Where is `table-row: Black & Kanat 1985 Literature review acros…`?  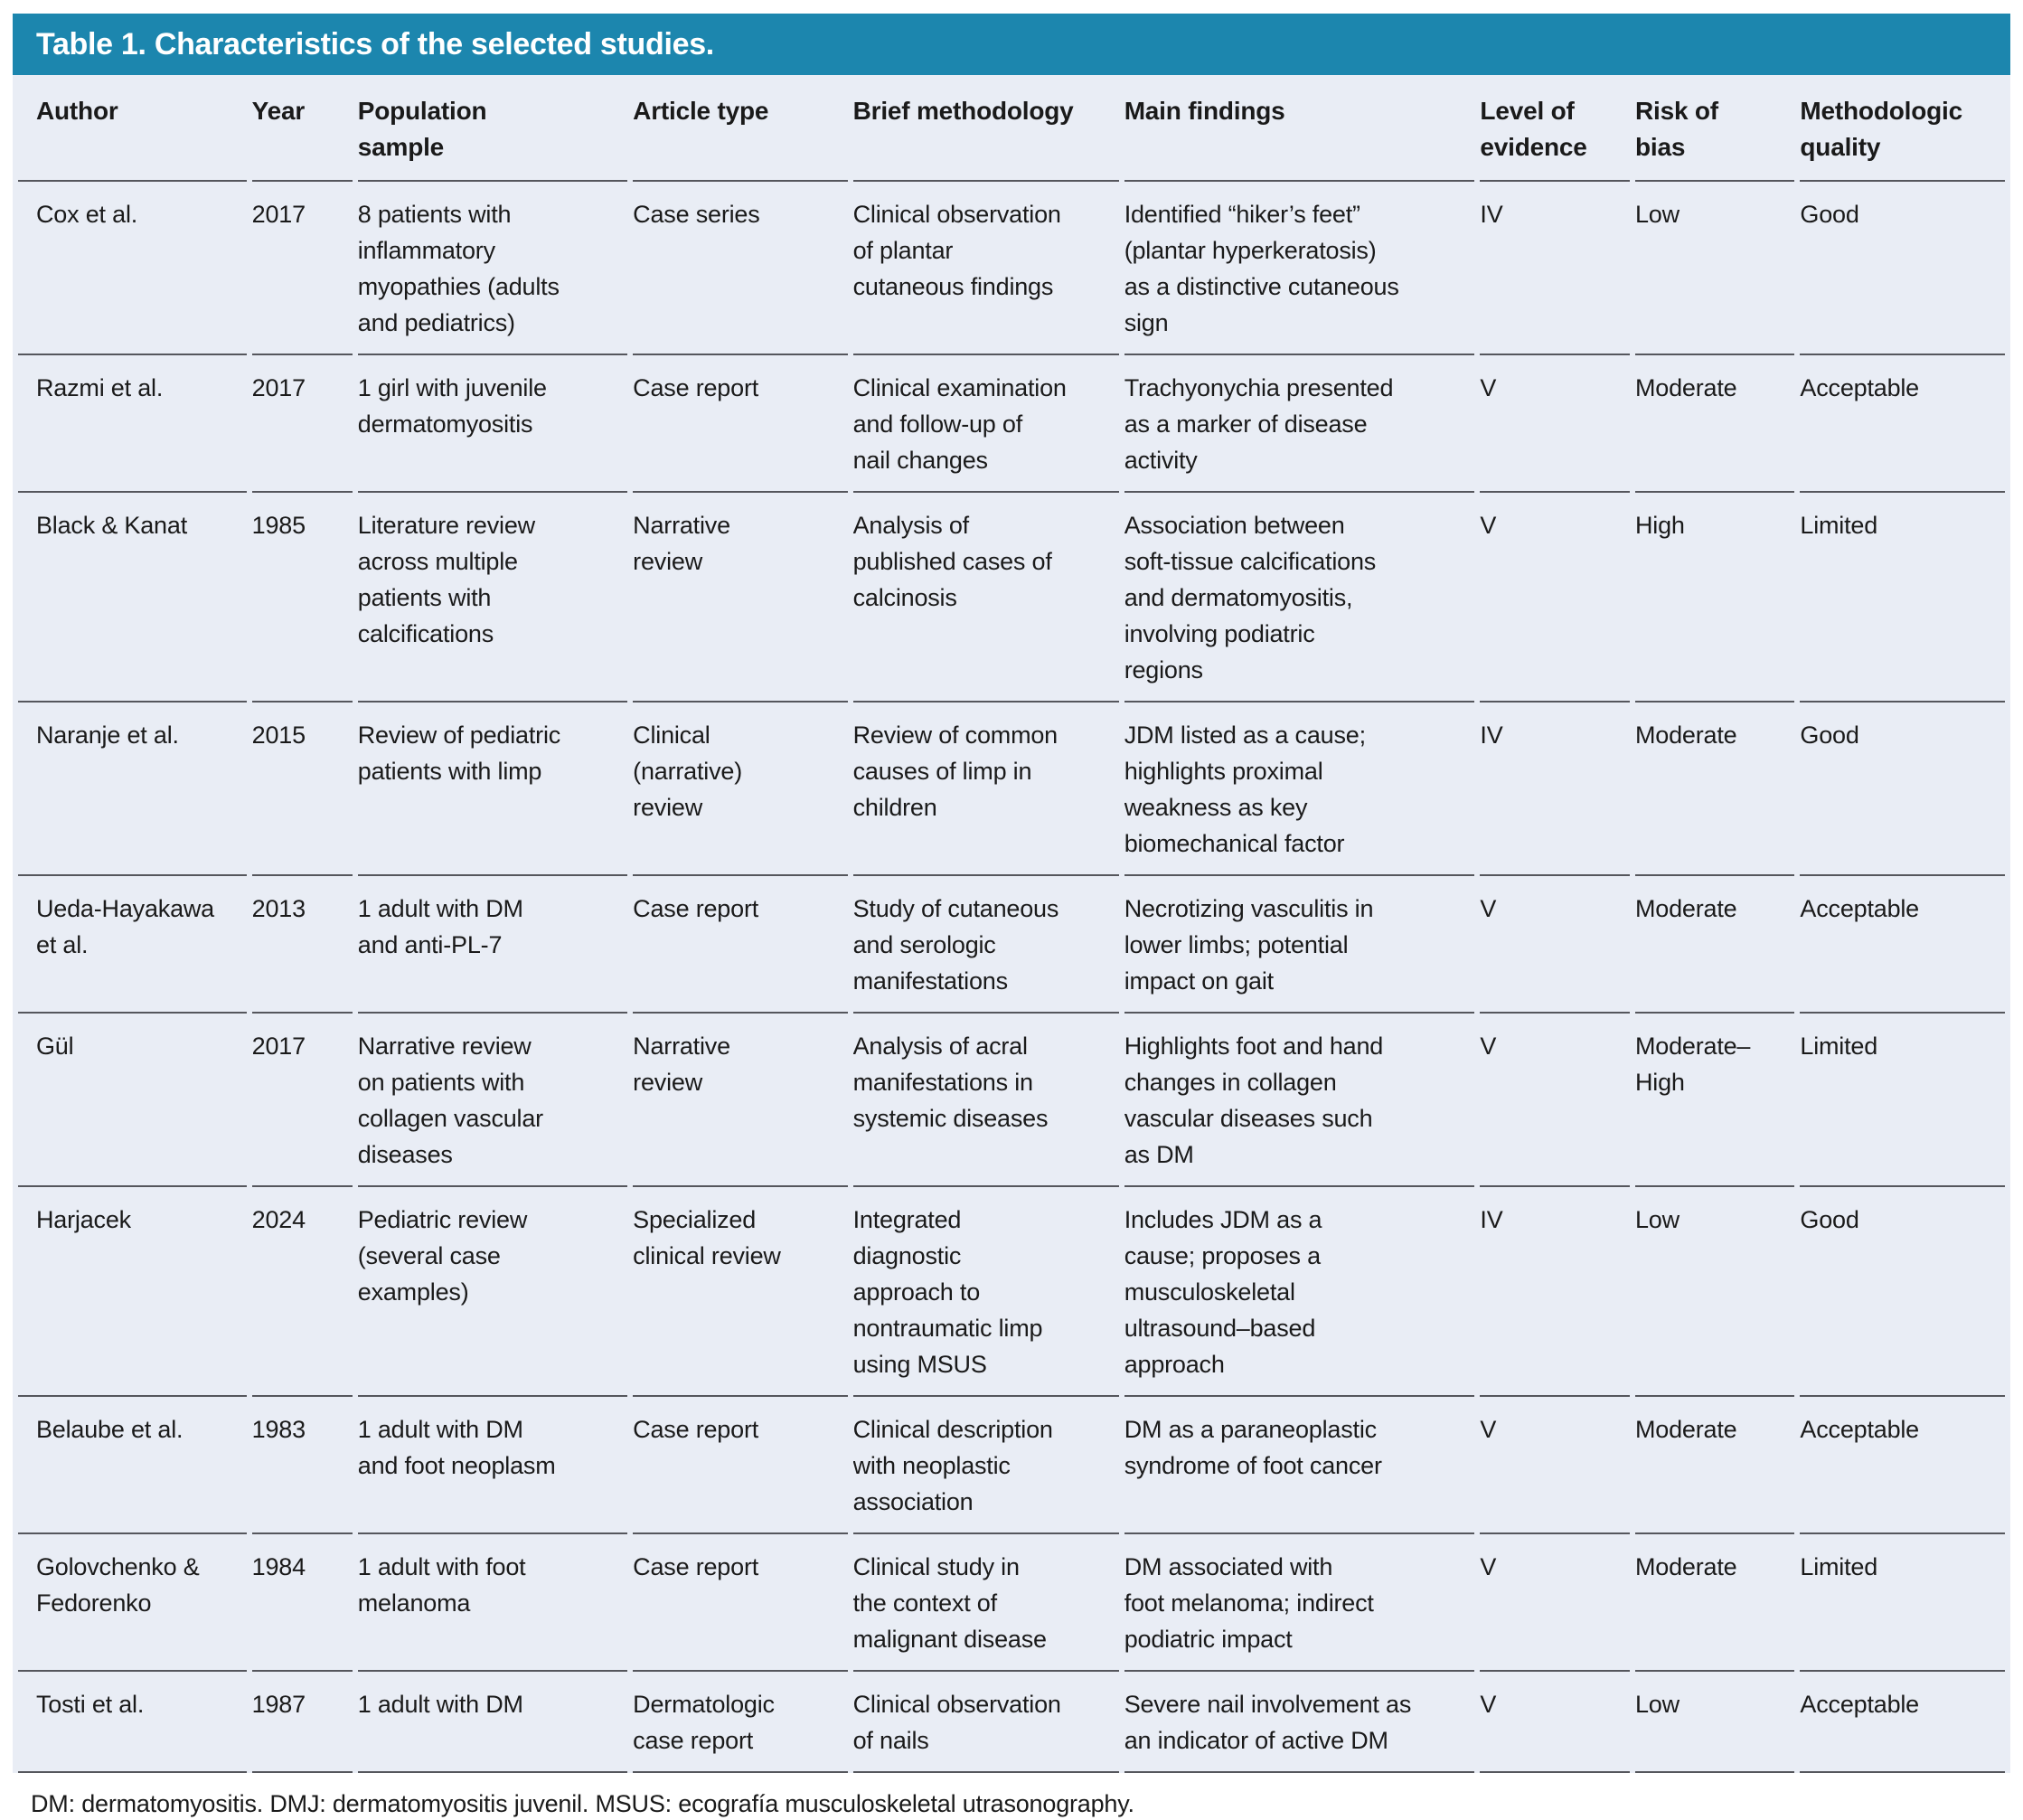
table-row: Black & Kanat 1985 Literature review acros… is located at coordinates (1011, 598).